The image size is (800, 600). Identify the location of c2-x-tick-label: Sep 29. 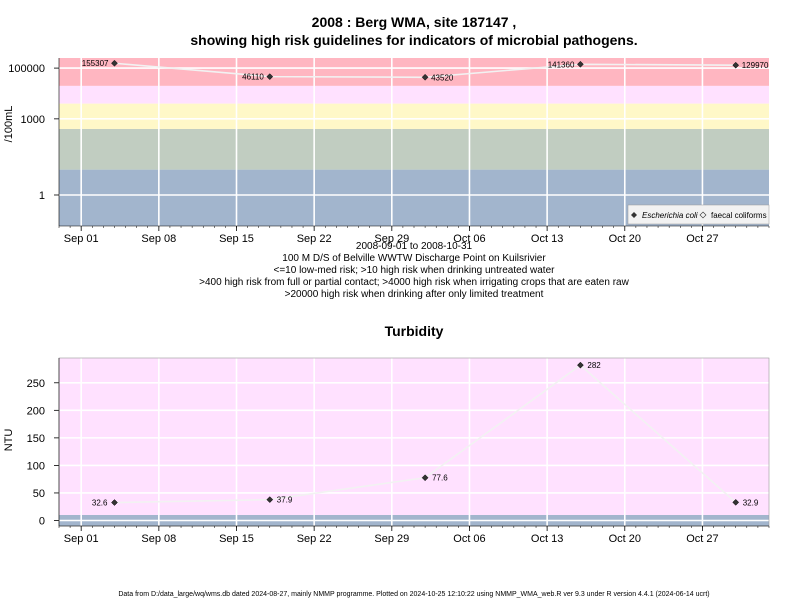
(391, 539).